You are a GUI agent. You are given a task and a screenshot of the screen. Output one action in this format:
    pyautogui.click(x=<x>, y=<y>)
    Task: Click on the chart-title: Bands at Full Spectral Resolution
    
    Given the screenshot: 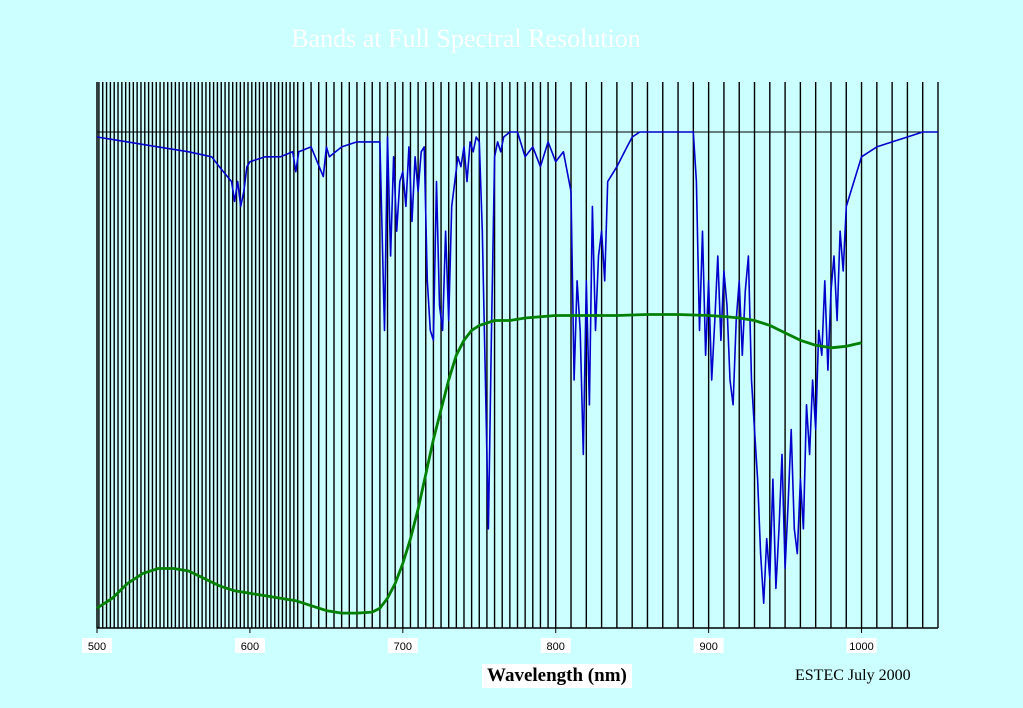 What is the action you would take?
    pyautogui.click(x=466, y=38)
    